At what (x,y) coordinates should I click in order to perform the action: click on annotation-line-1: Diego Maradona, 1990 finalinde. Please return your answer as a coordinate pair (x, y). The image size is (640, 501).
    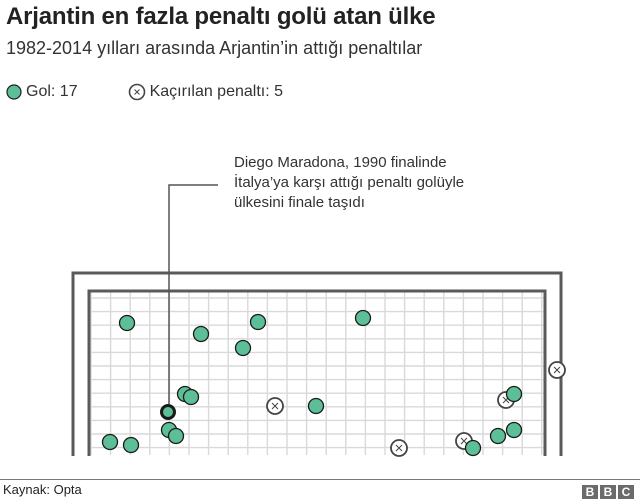
    Looking at the image, I should click on (340, 162).